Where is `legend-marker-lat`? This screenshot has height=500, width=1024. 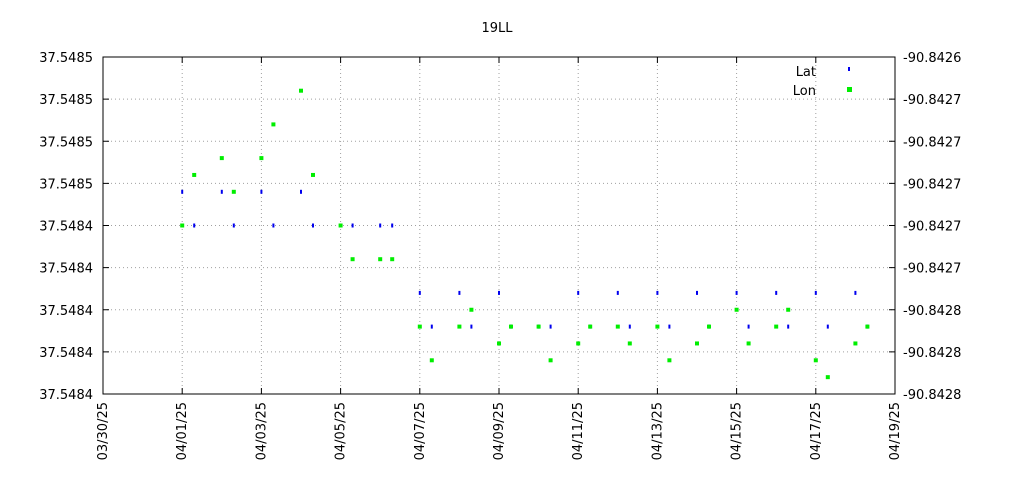 legend-marker-lat is located at coordinates (849, 69).